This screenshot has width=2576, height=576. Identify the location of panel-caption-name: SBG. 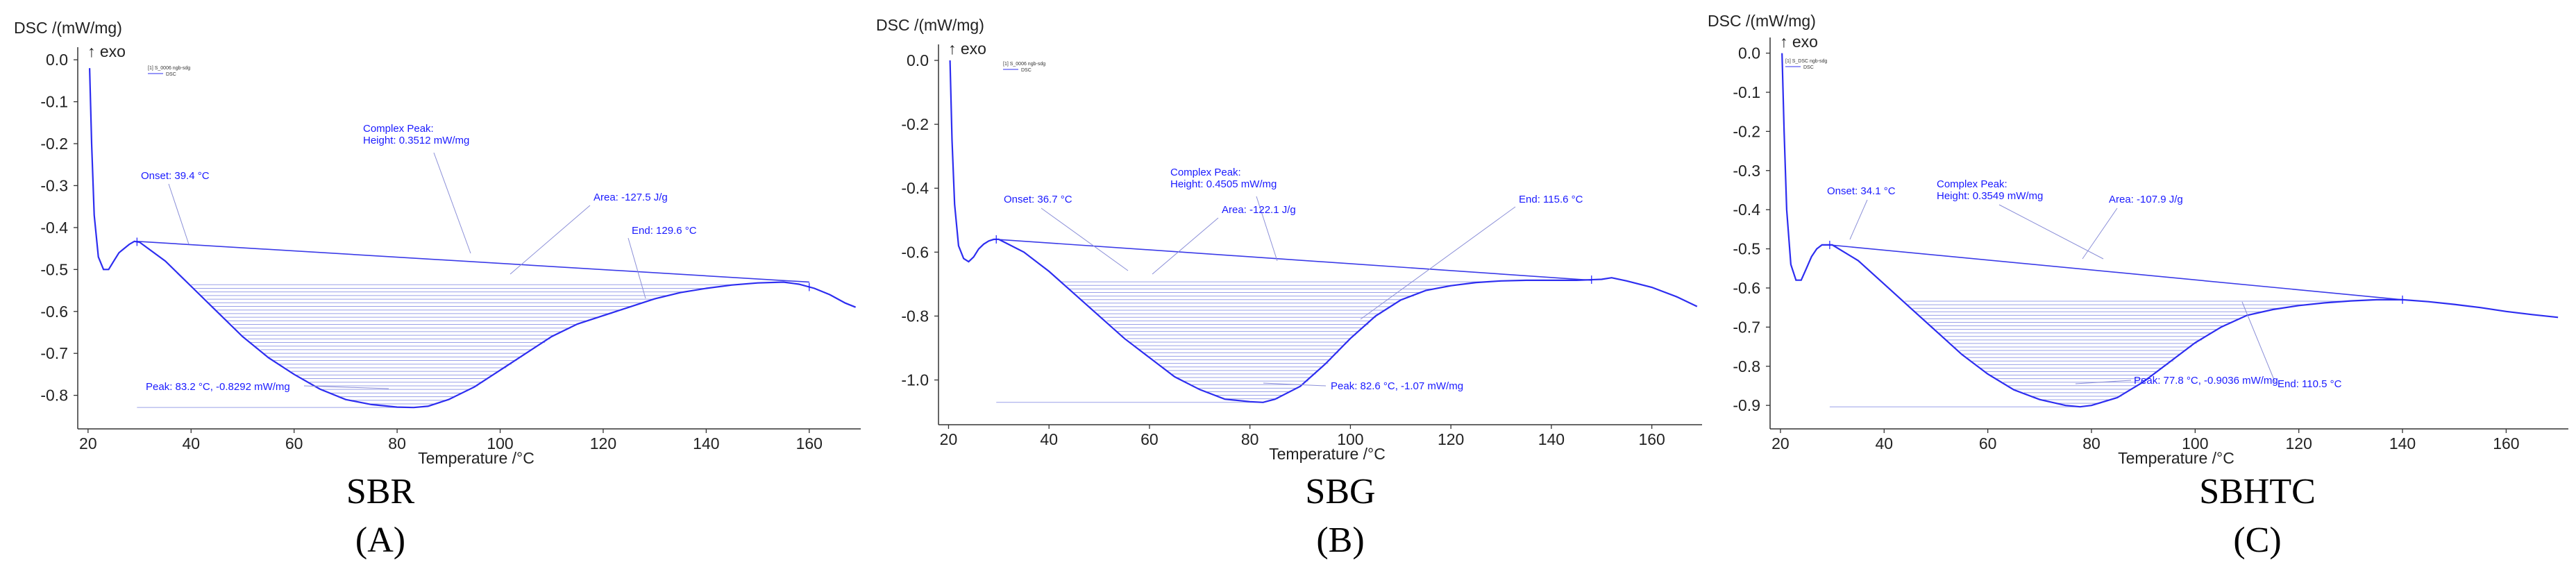
(1340, 492).